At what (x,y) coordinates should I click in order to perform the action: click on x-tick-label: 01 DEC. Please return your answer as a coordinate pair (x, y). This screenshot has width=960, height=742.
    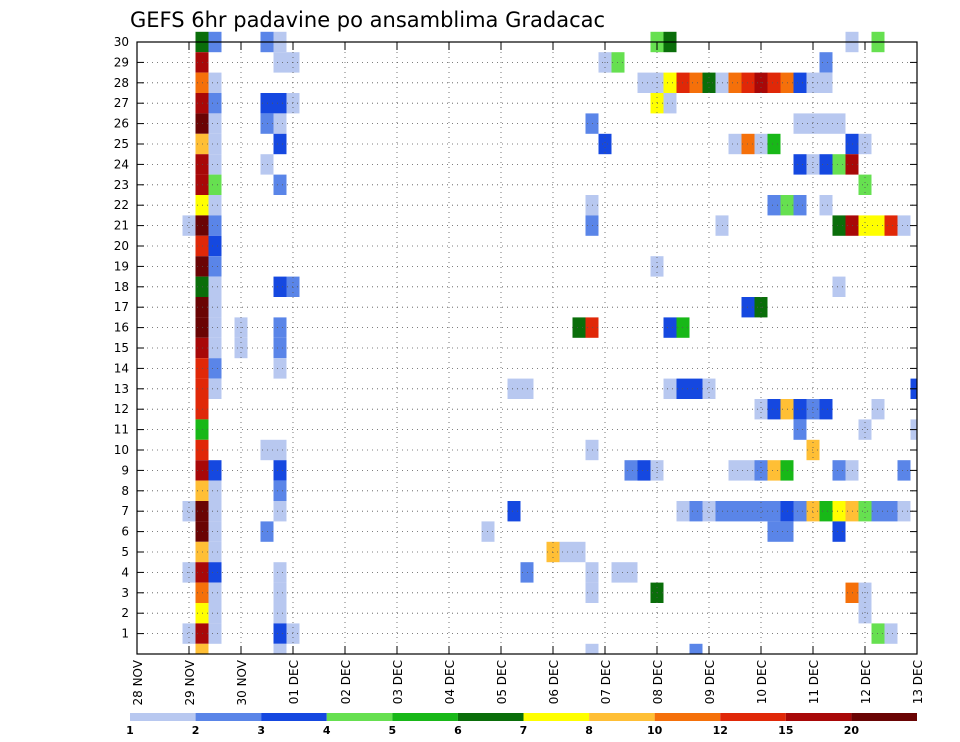
    Looking at the image, I should click on (294, 682).